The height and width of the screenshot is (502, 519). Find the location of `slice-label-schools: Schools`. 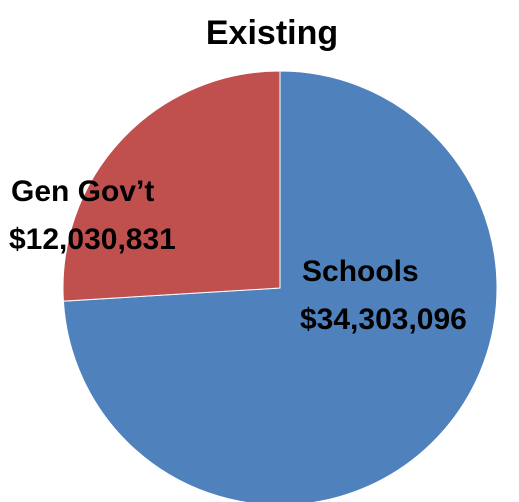

slice-label-schools: Schools is located at coordinates (360, 271).